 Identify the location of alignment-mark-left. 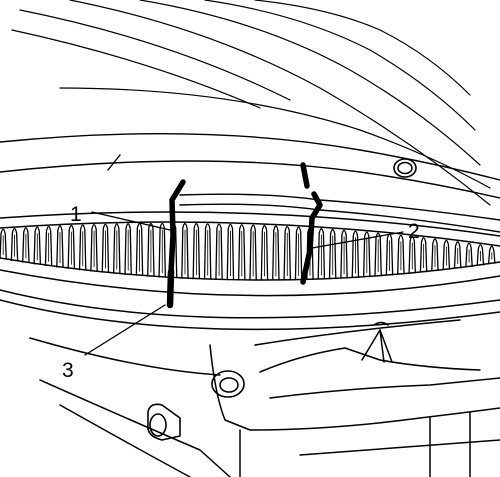
(177, 227).